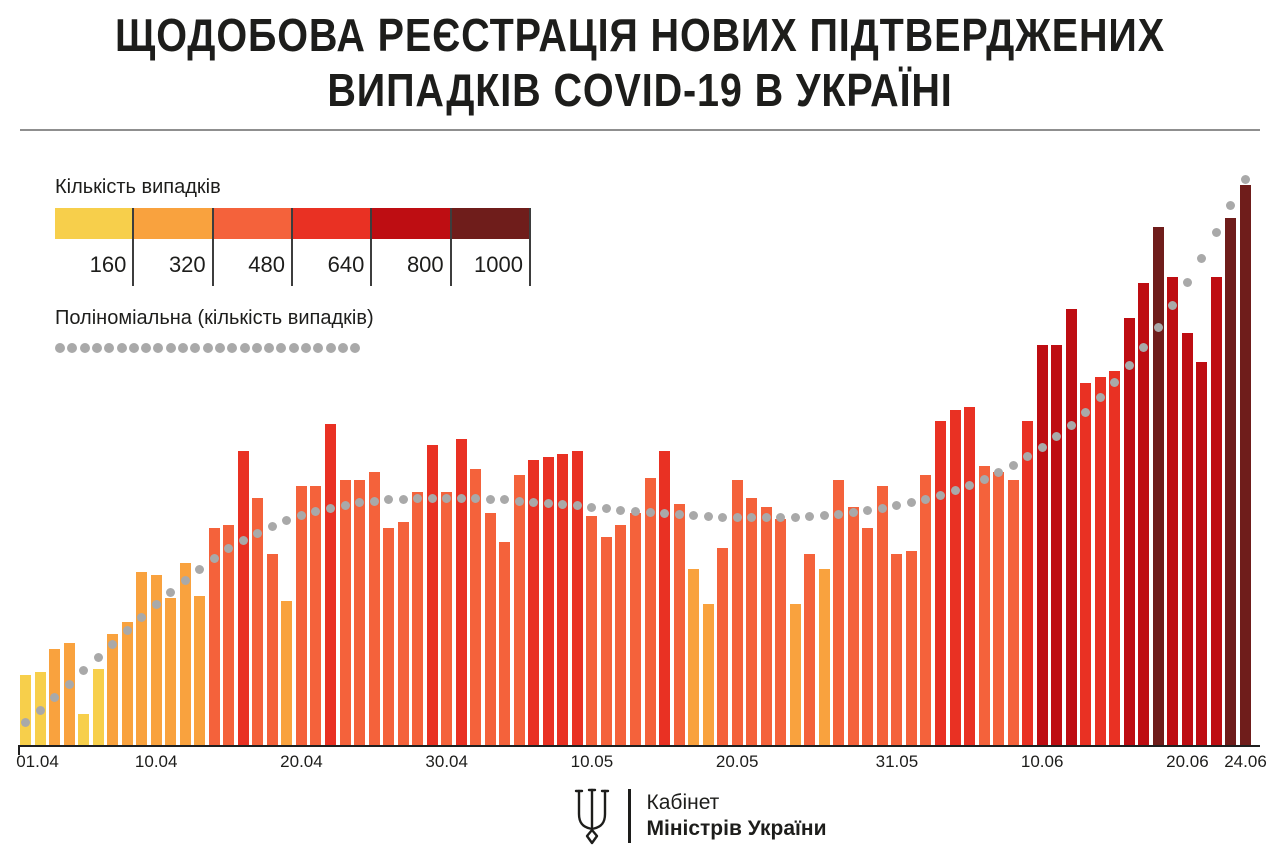 This screenshot has height=853, width=1280. I want to click on legend-cases-label: Кількість випадків, so click(138, 187).